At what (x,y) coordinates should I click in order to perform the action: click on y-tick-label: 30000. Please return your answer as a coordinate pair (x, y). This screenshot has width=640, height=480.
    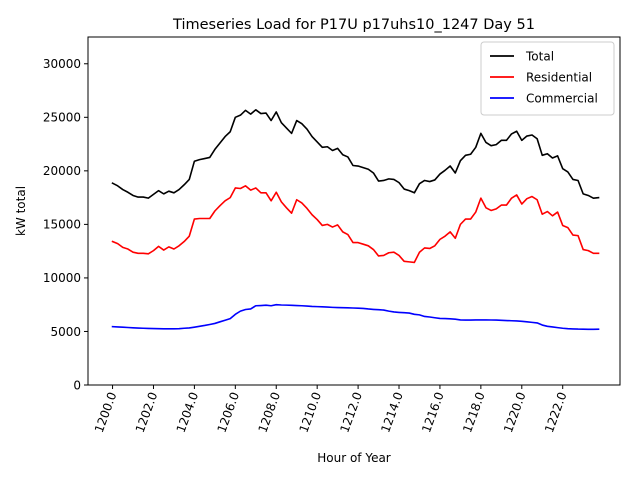
    Looking at the image, I should click on (62, 64).